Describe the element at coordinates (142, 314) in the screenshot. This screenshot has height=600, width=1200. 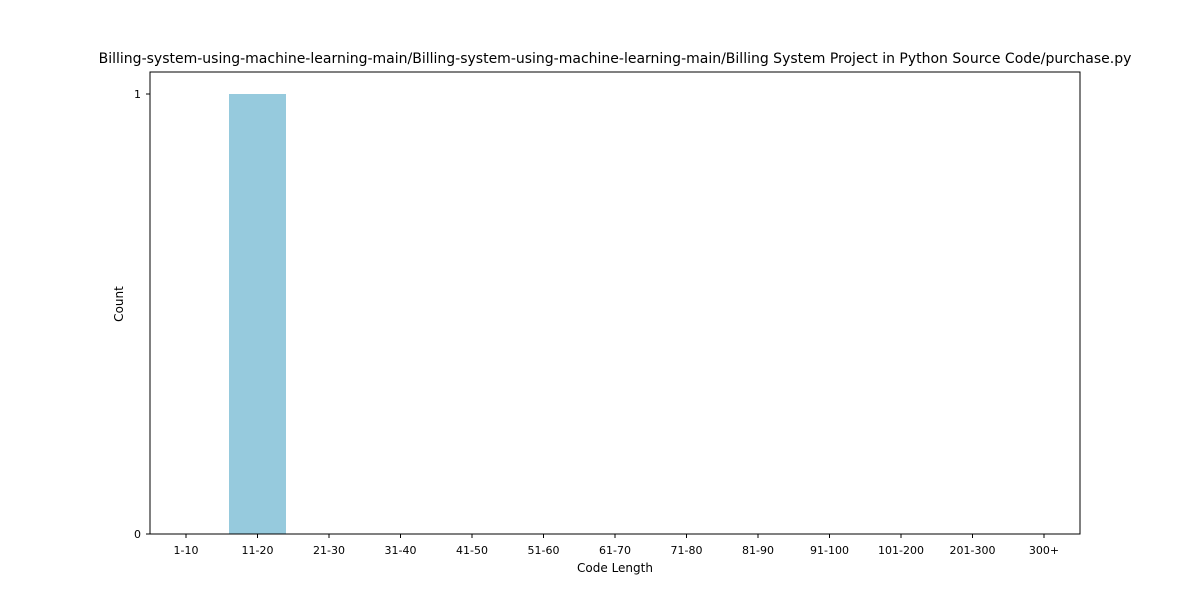
I see `y-axis: 01` at that location.